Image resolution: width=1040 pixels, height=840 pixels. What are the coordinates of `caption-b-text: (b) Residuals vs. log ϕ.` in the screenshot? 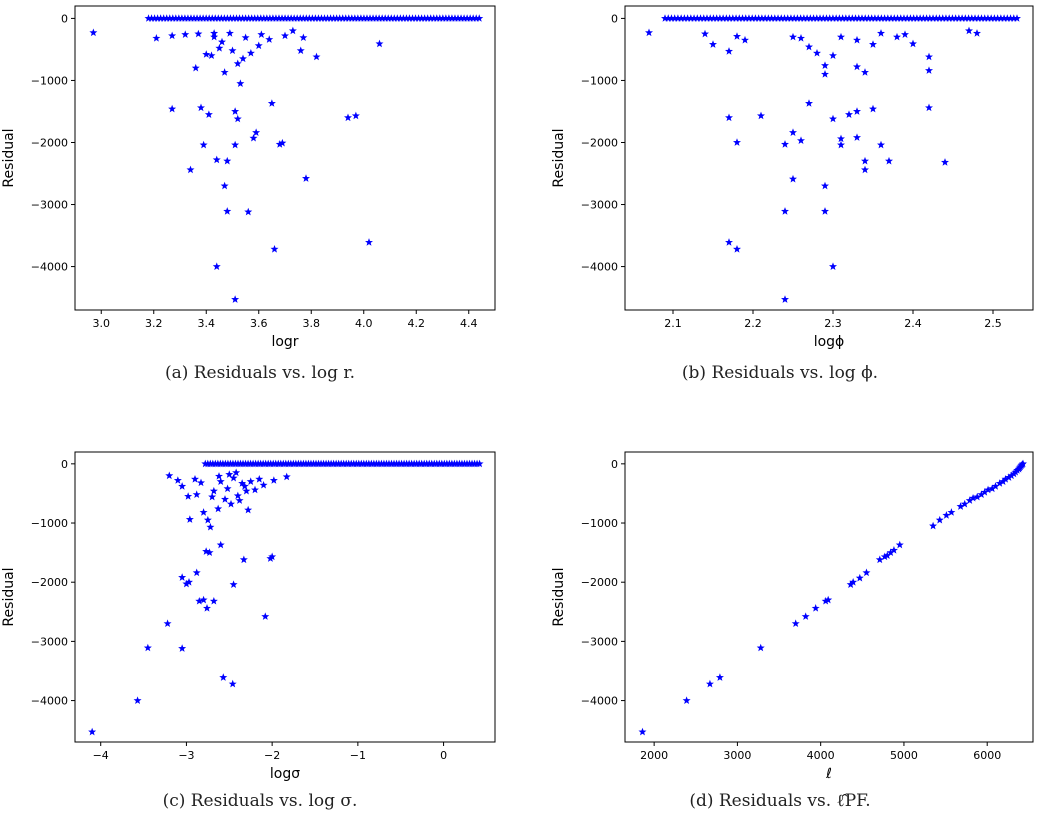 It's located at (780, 373).